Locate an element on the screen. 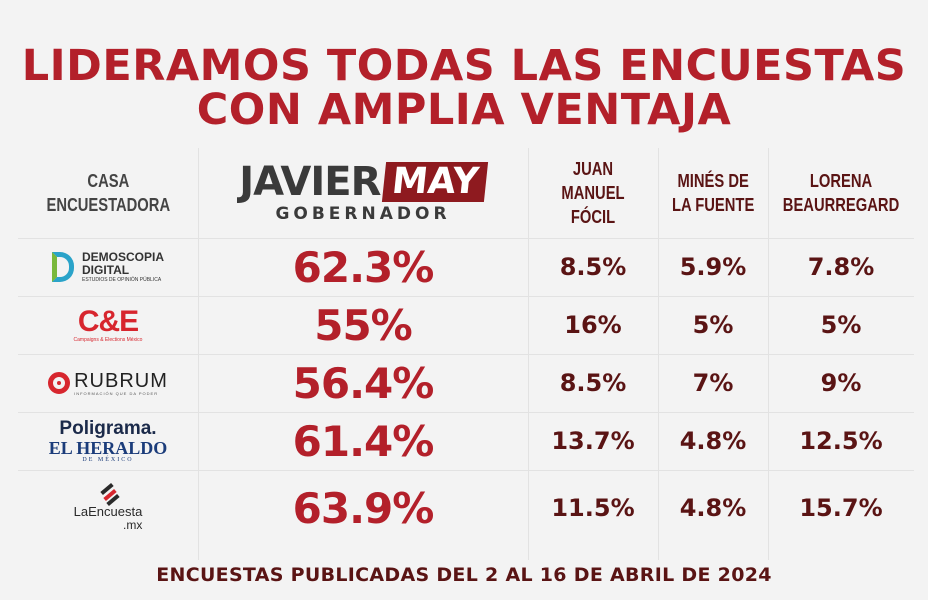  title-line-1: LIDERAMOS TODAS LAS ENCUESTAS is located at coordinates (464, 66).